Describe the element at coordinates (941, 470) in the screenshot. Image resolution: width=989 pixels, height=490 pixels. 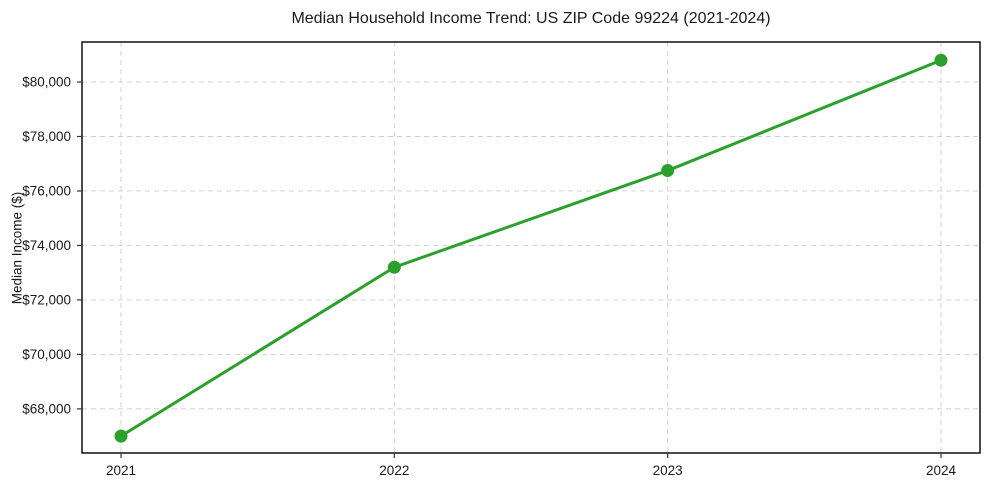
I see `x-tick-label: 2024` at that location.